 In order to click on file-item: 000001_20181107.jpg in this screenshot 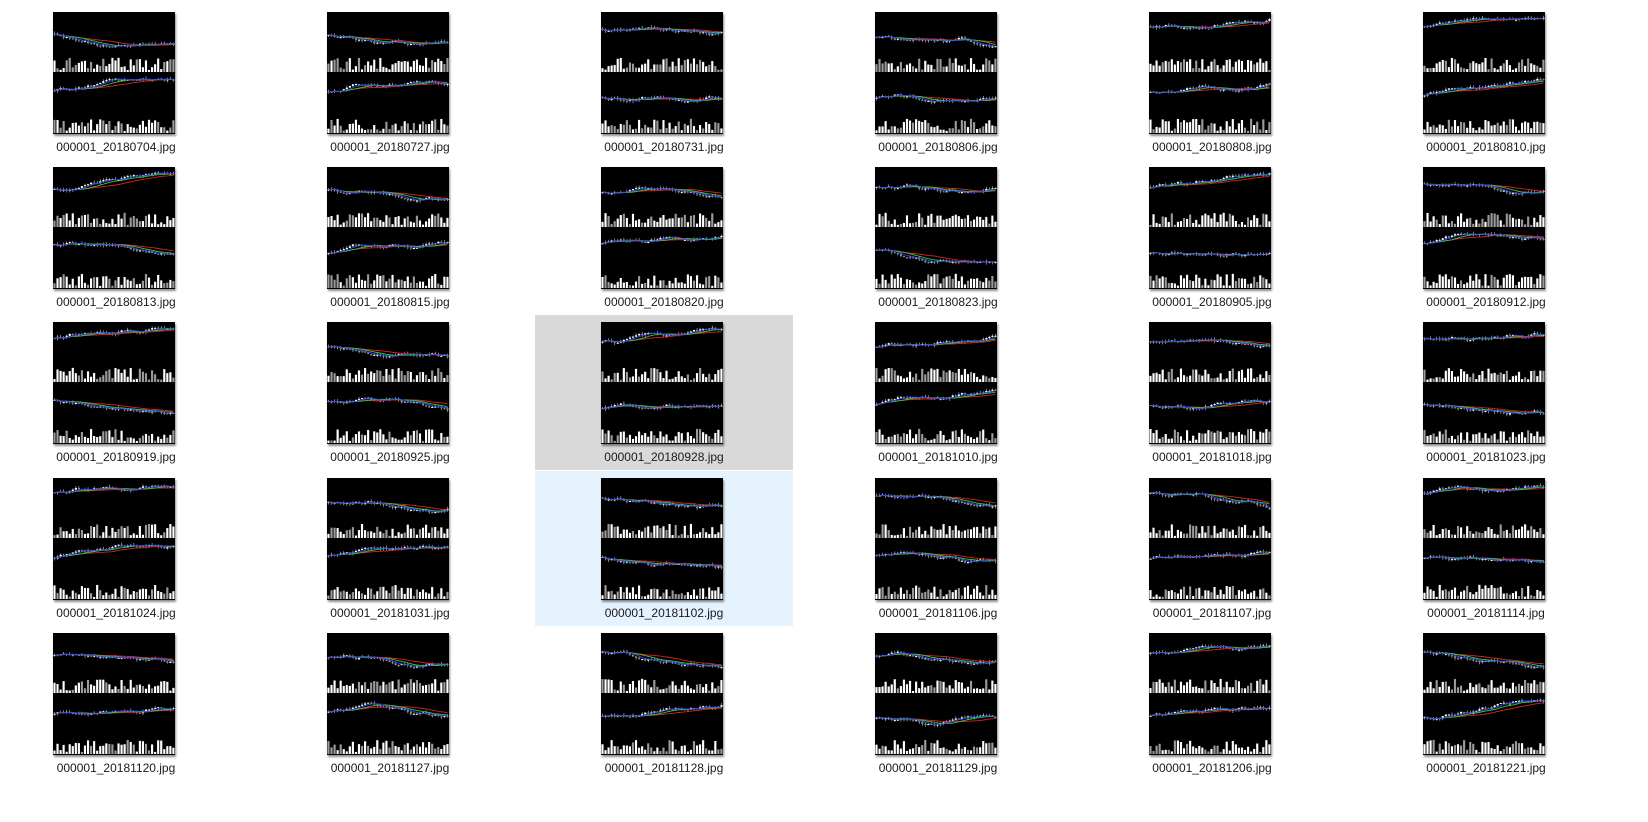, I will do `click(1212, 548)`.